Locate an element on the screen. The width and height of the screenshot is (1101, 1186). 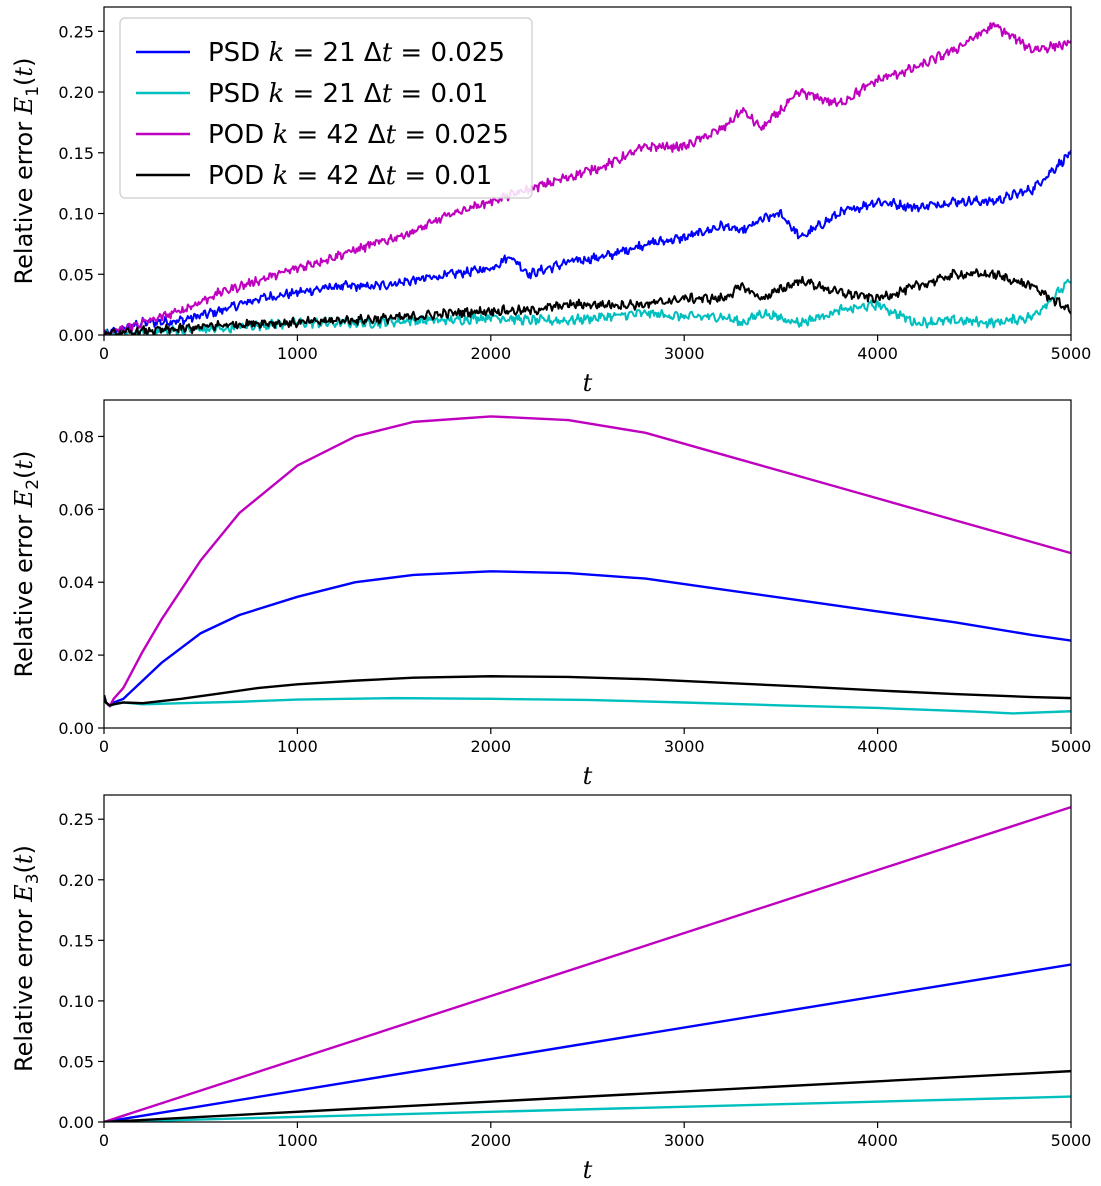
y-tick-label: 0.04 is located at coordinates (76, 582).